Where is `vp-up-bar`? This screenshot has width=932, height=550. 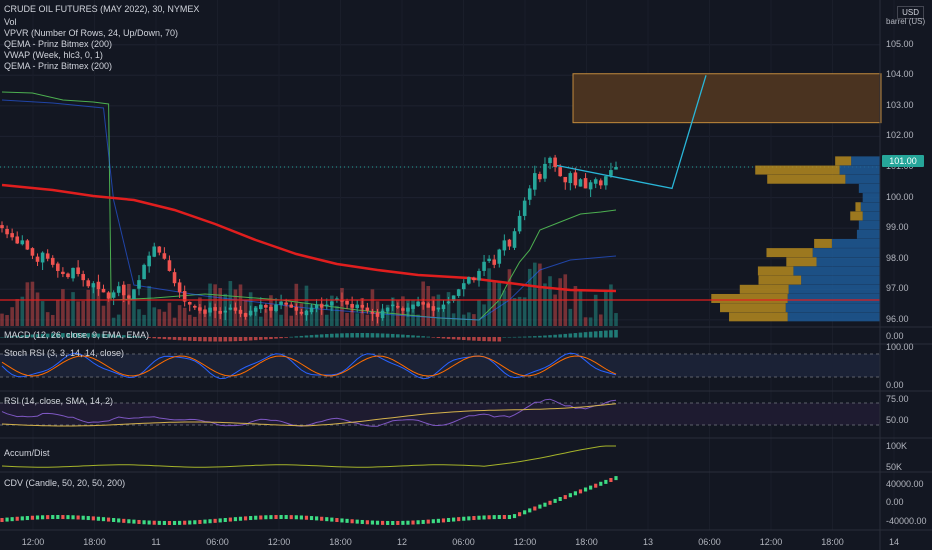
vp-up-bar is located at coordinates (848, 262).